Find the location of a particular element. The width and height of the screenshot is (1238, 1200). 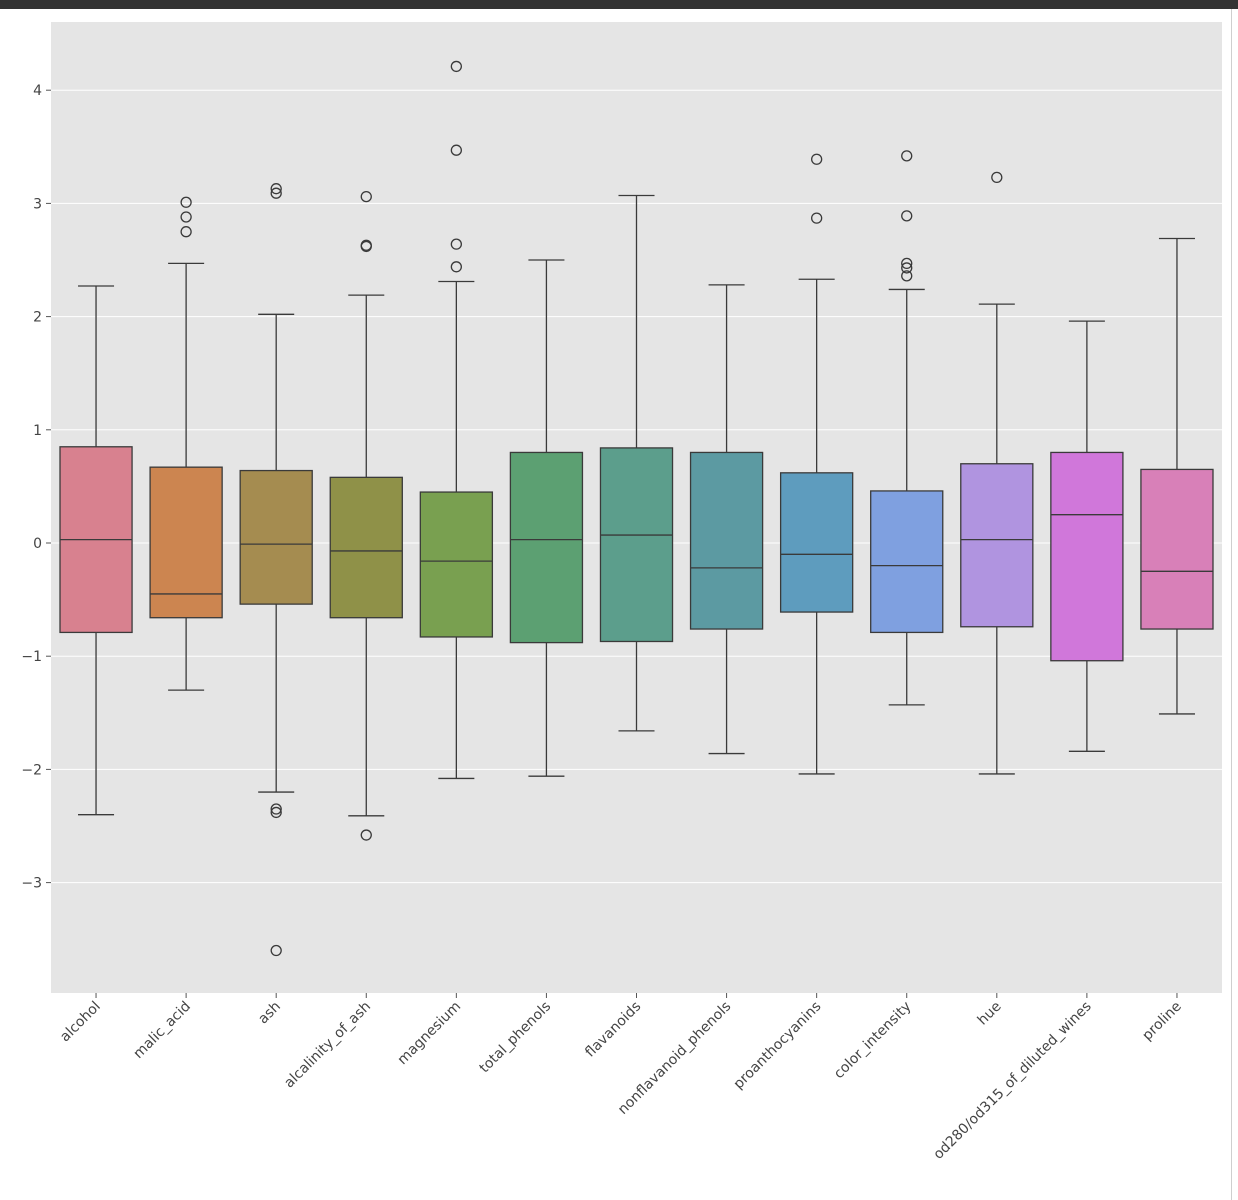

box-od280/od315_of_diluted_wines is located at coordinates (1087, 536).